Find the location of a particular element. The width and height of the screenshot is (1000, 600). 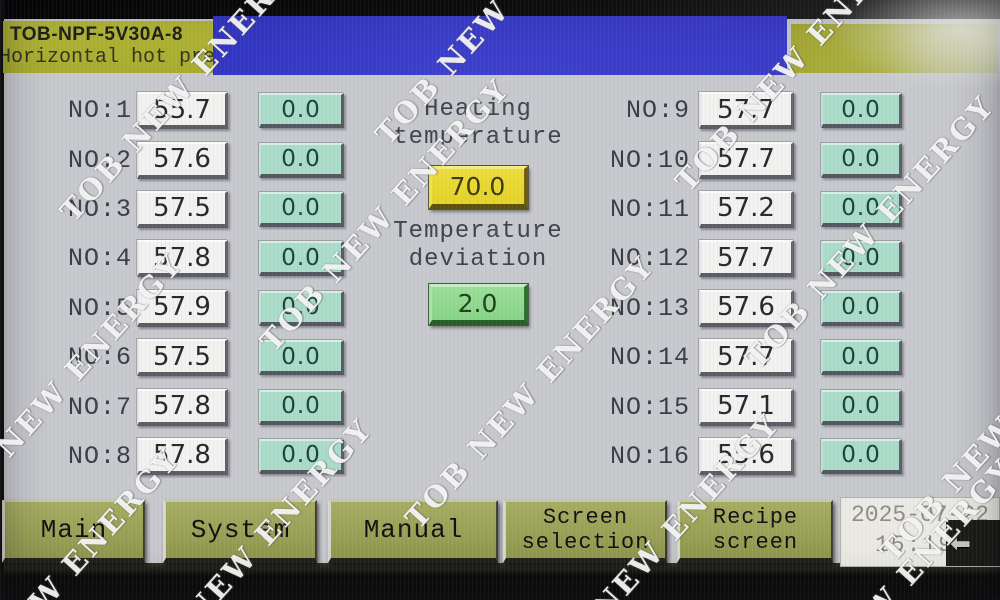

channel-row: NO:11 57.2 0.0 is located at coordinates (765, 209).